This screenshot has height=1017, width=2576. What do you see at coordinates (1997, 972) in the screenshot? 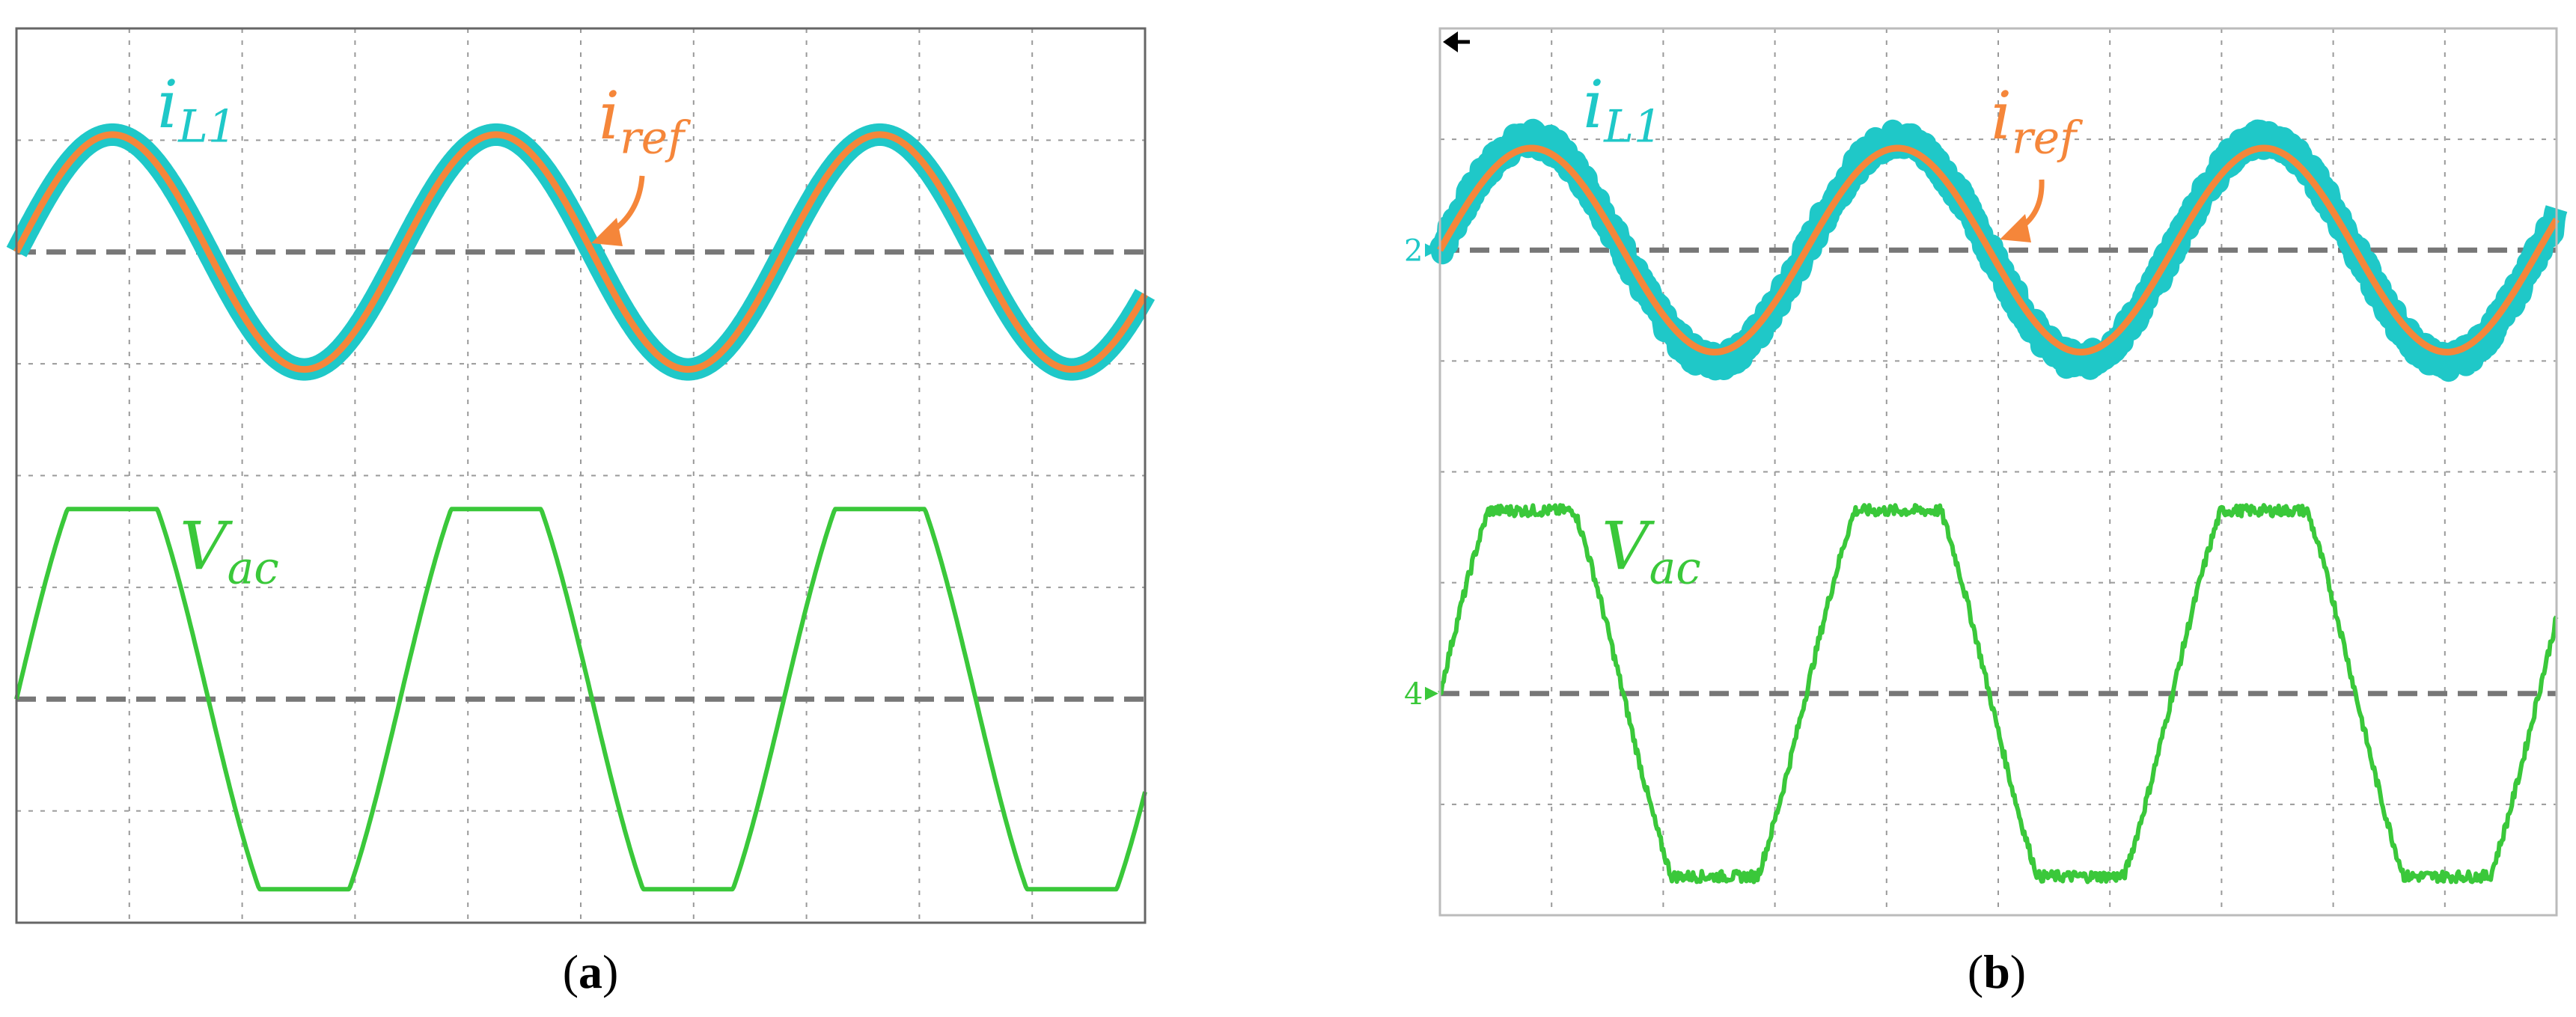
I see `caption-b: (b)` at bounding box center [1997, 972].